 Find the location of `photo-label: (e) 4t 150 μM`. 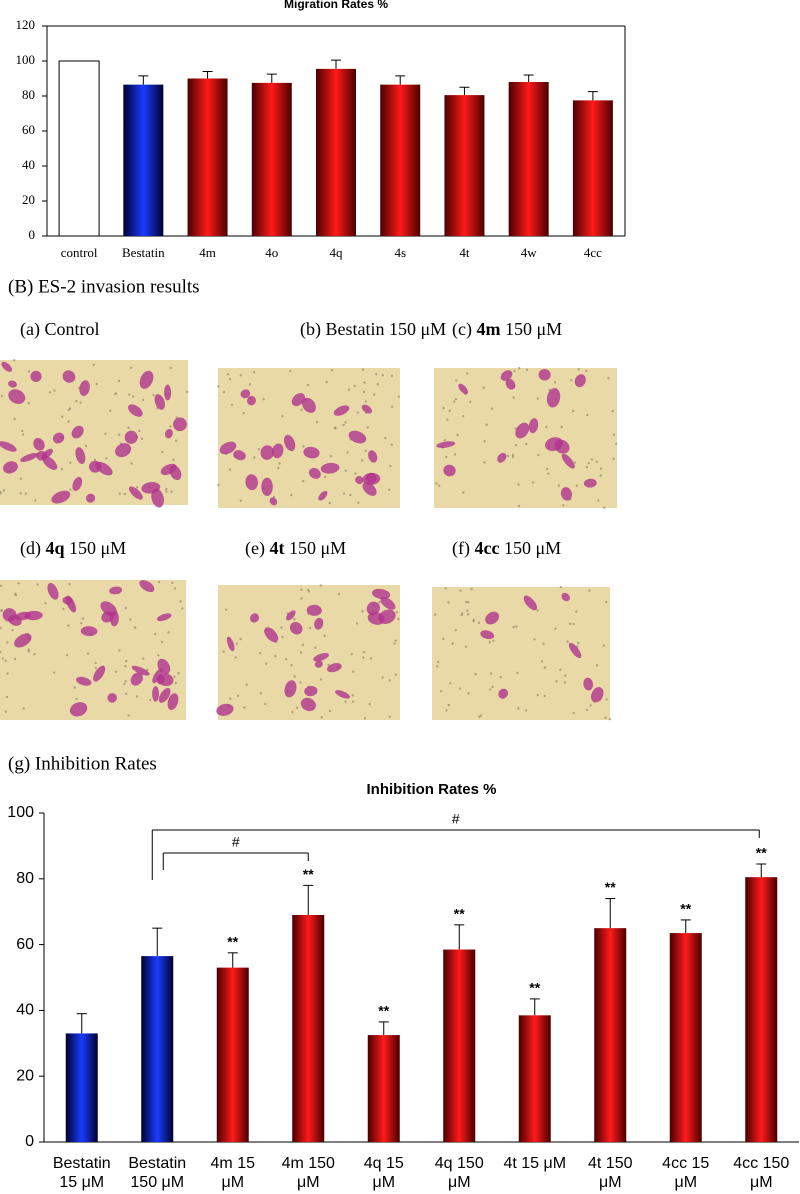

photo-label: (e) 4t 150 μM is located at coordinates (295, 548).